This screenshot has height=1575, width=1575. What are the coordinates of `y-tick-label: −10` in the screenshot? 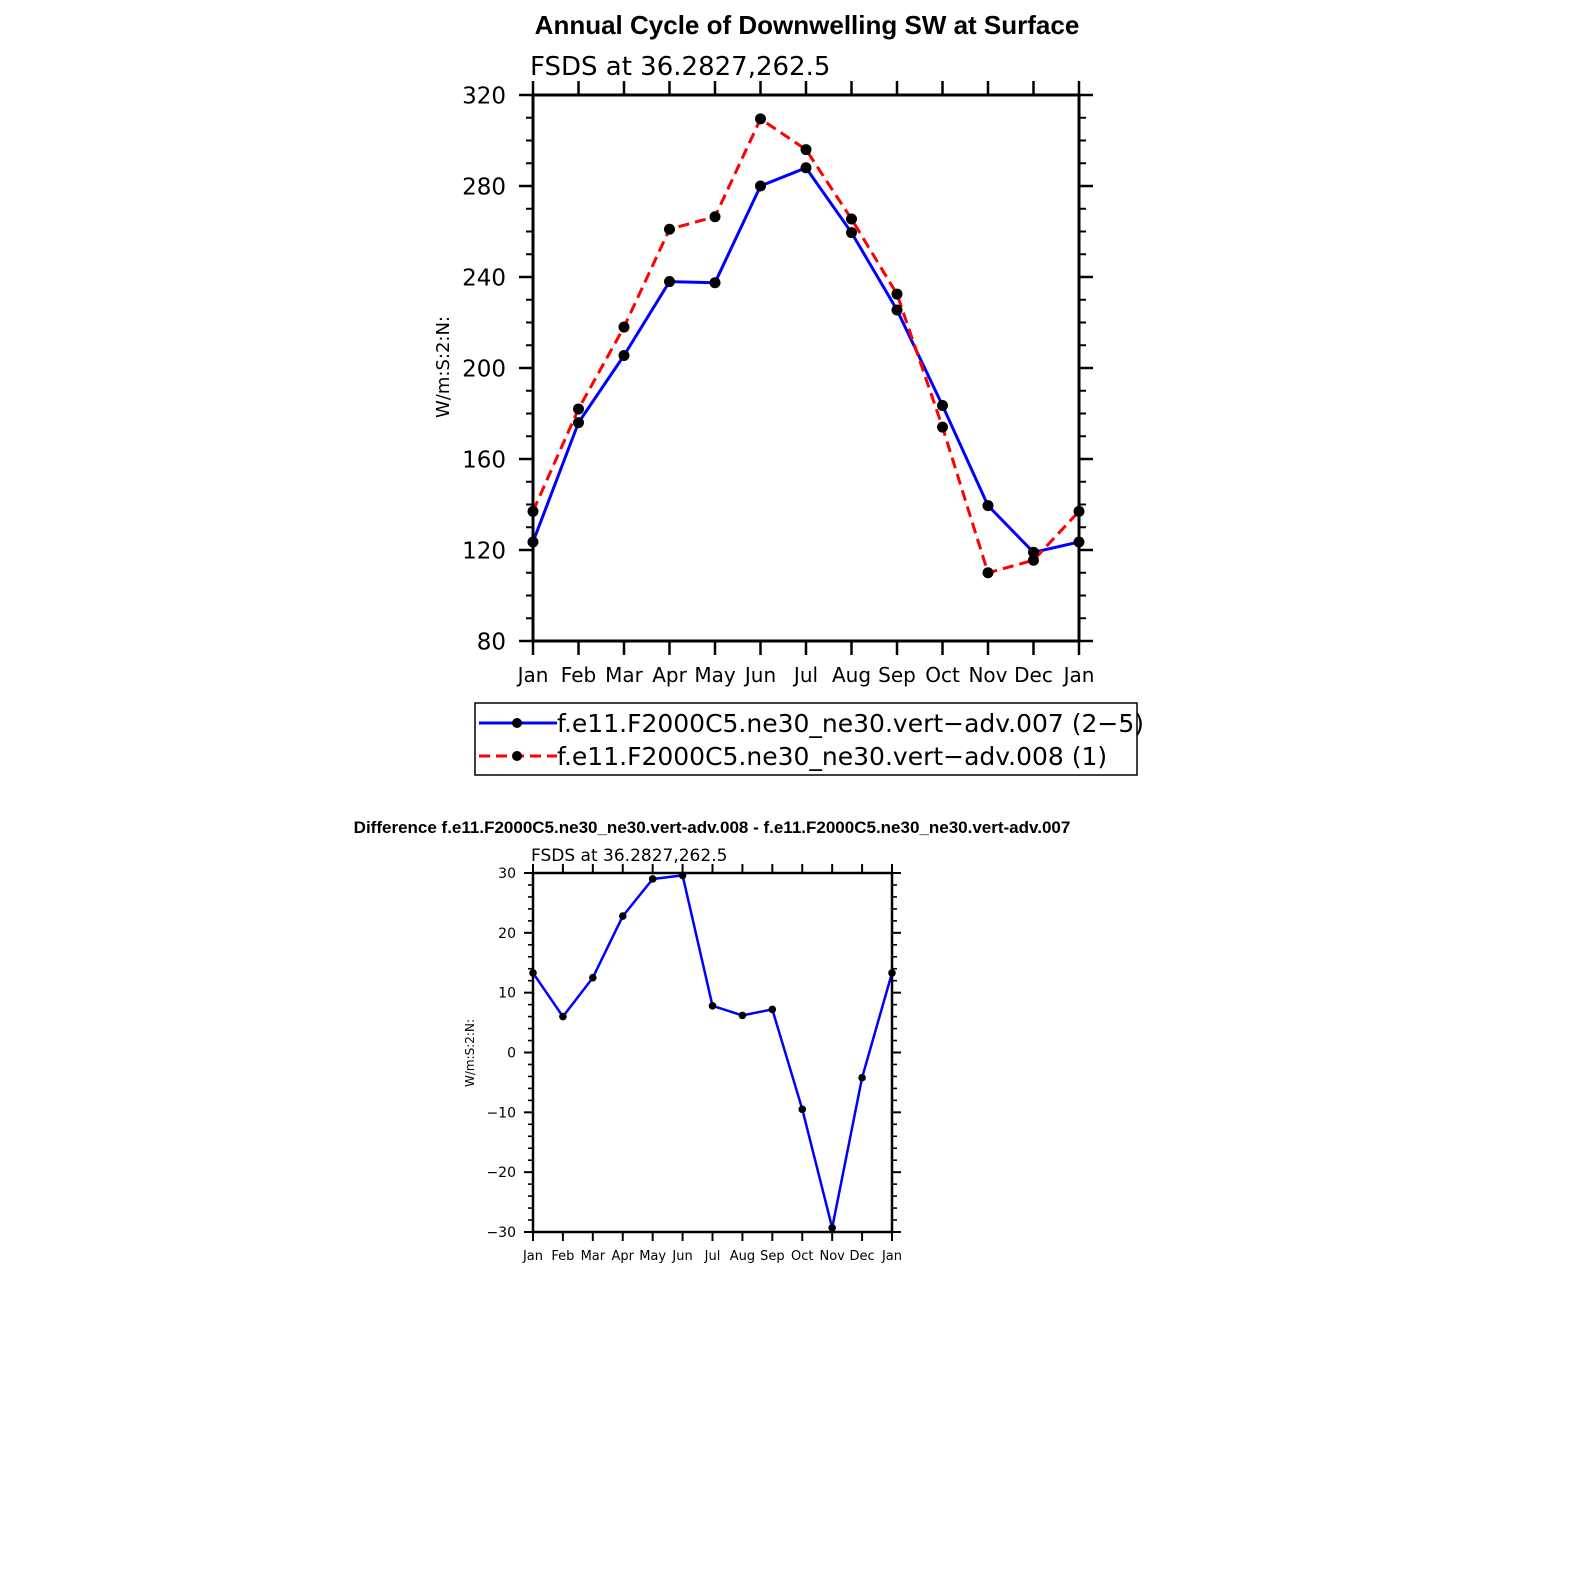 It's located at (501, 1113).